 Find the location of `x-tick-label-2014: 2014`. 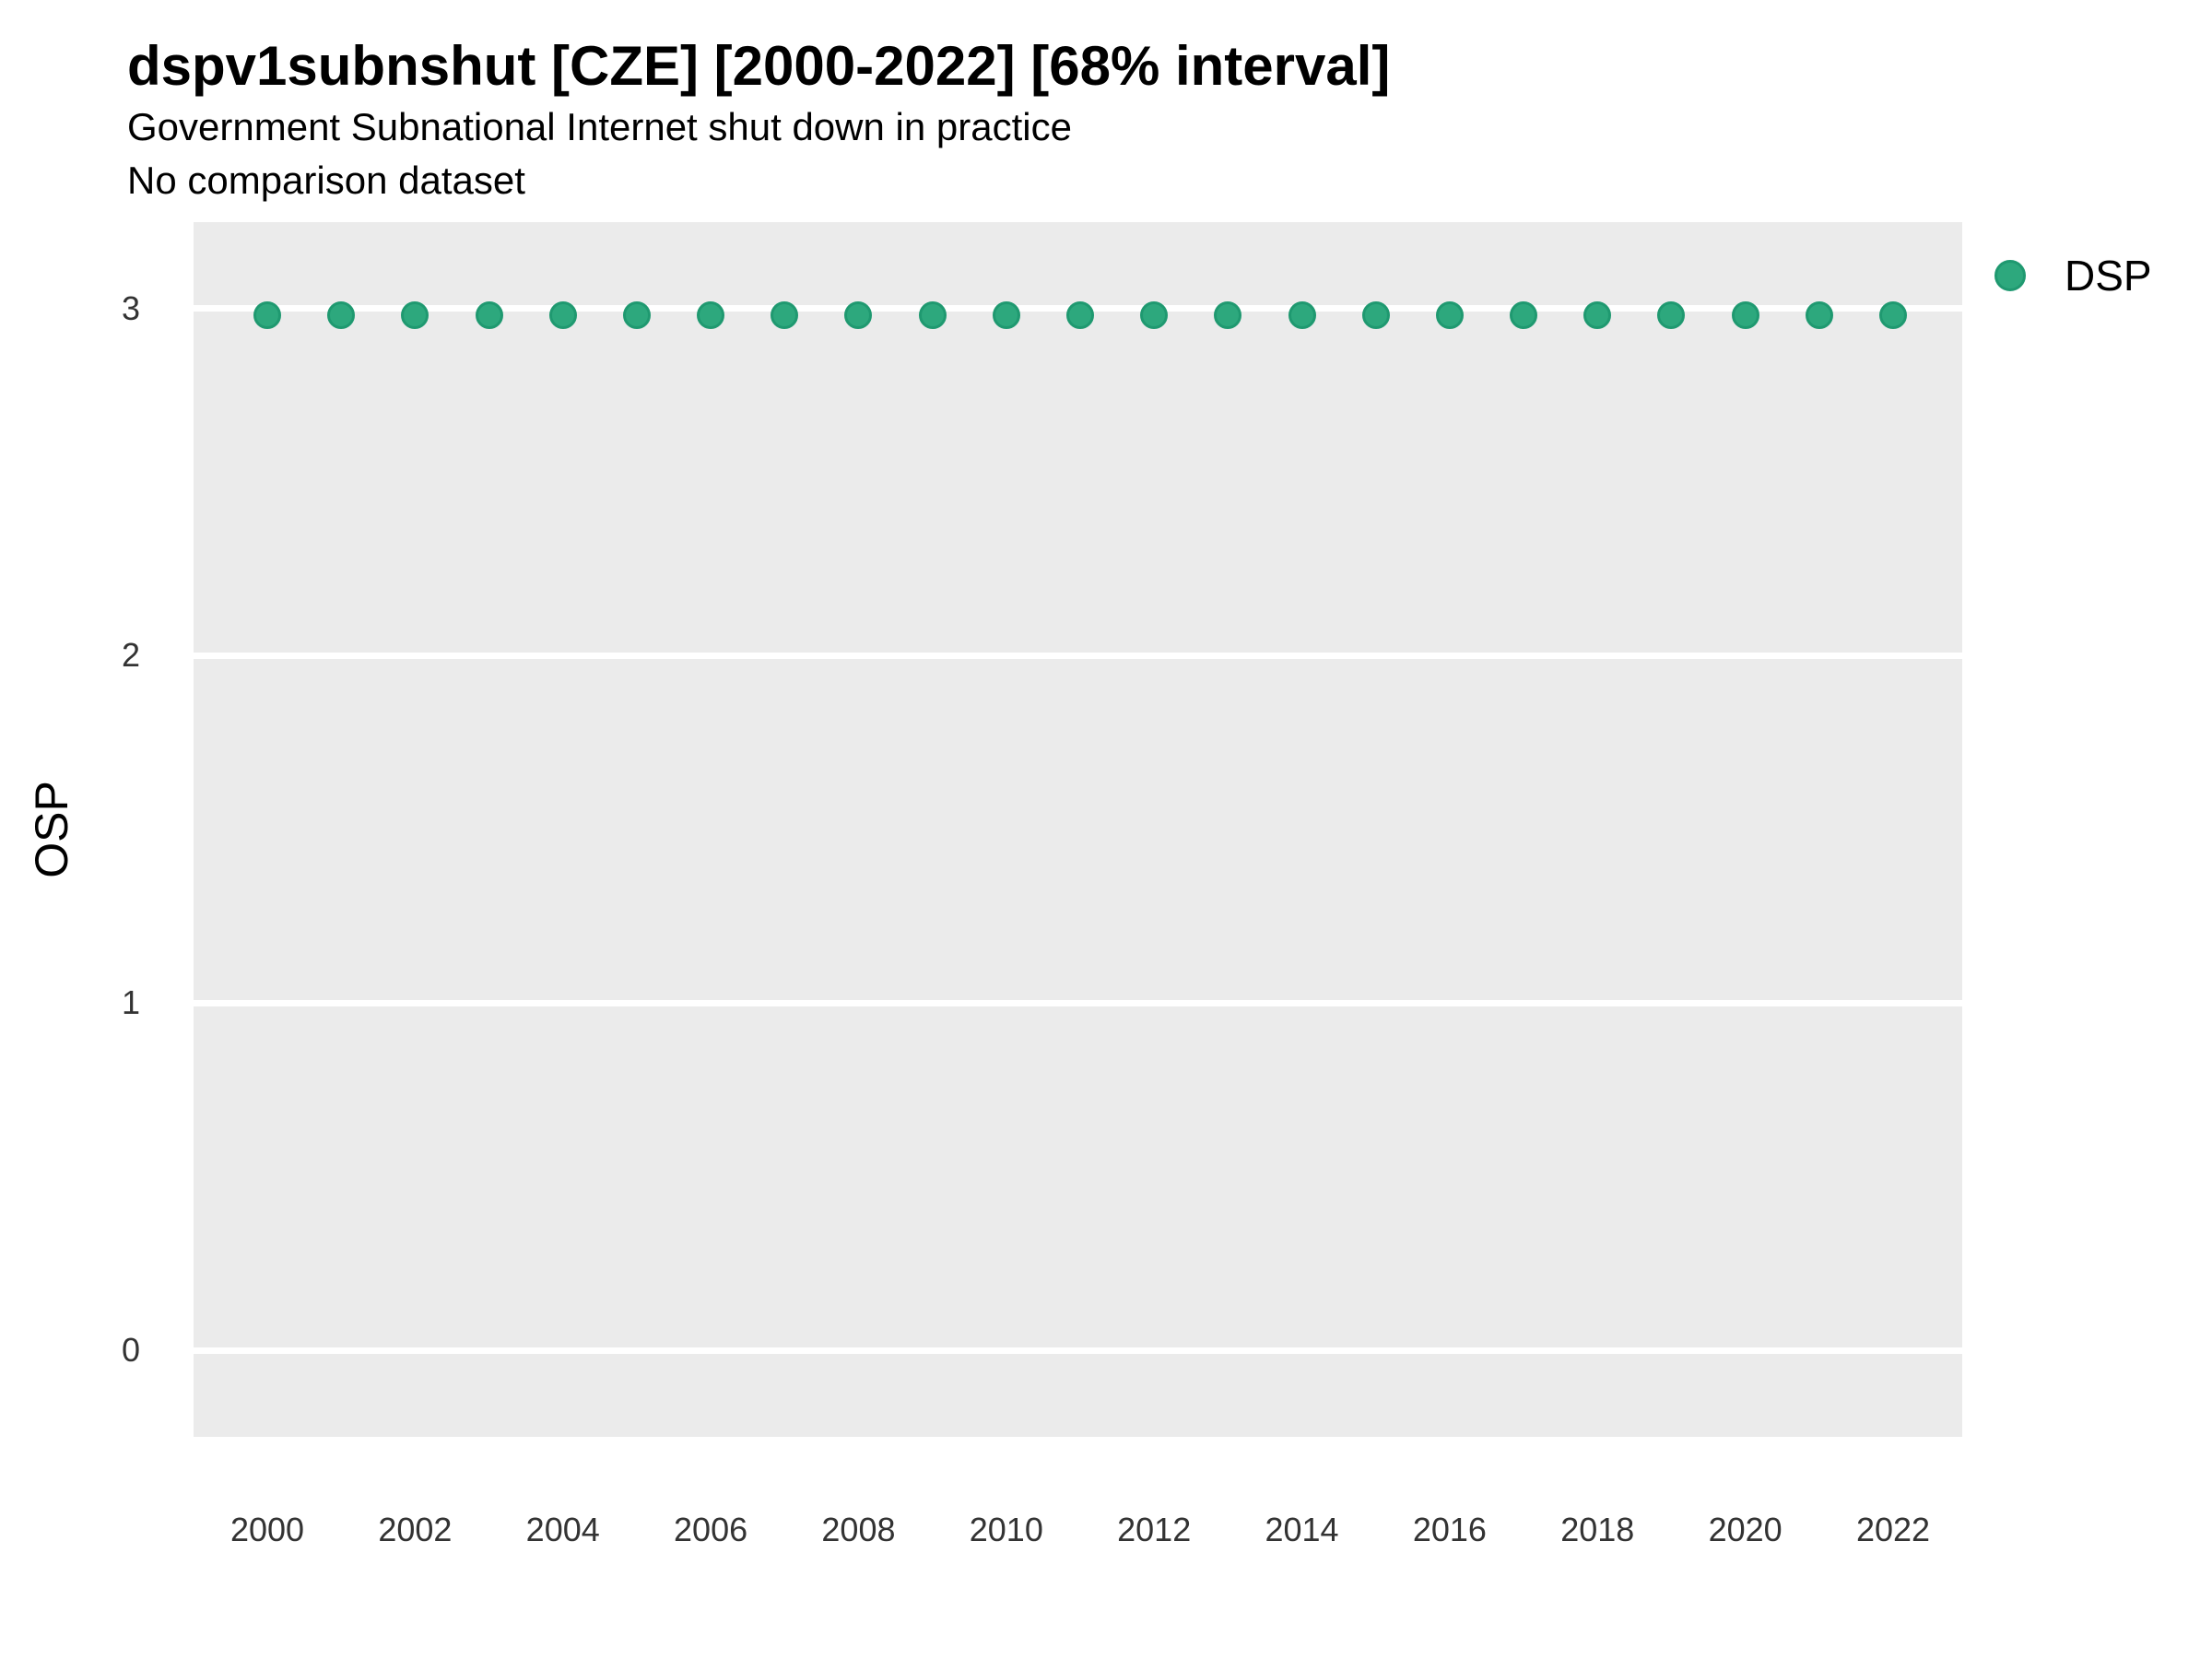

x-tick-label-2014: 2014 is located at coordinates (1302, 1529).